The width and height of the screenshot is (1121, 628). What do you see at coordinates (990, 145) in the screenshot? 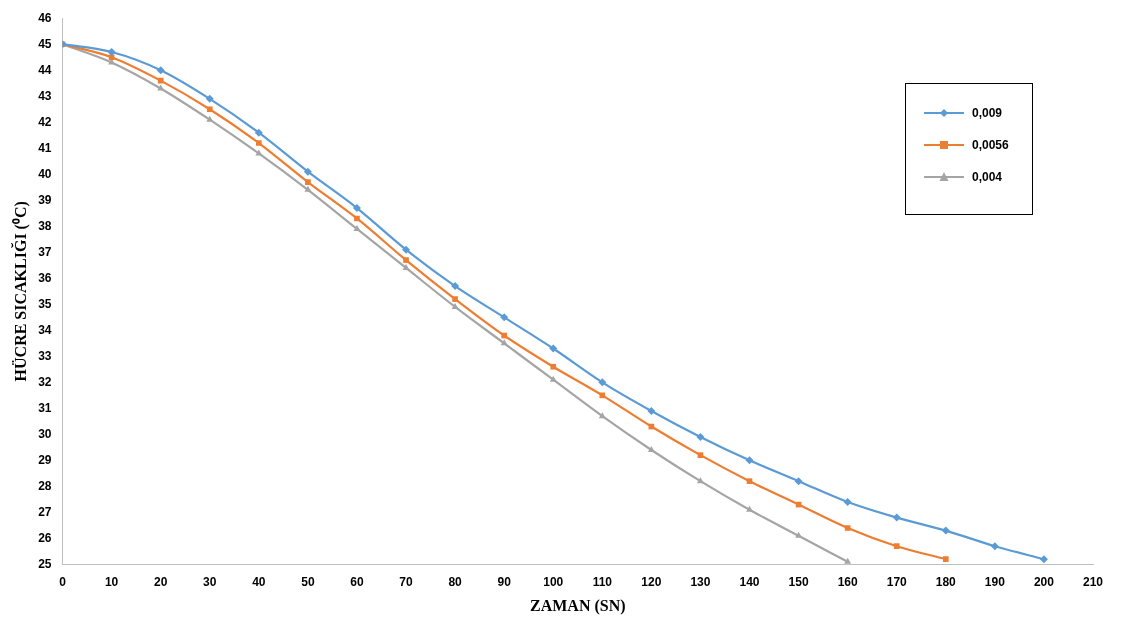
I see `legend-label: 0,0056` at bounding box center [990, 145].